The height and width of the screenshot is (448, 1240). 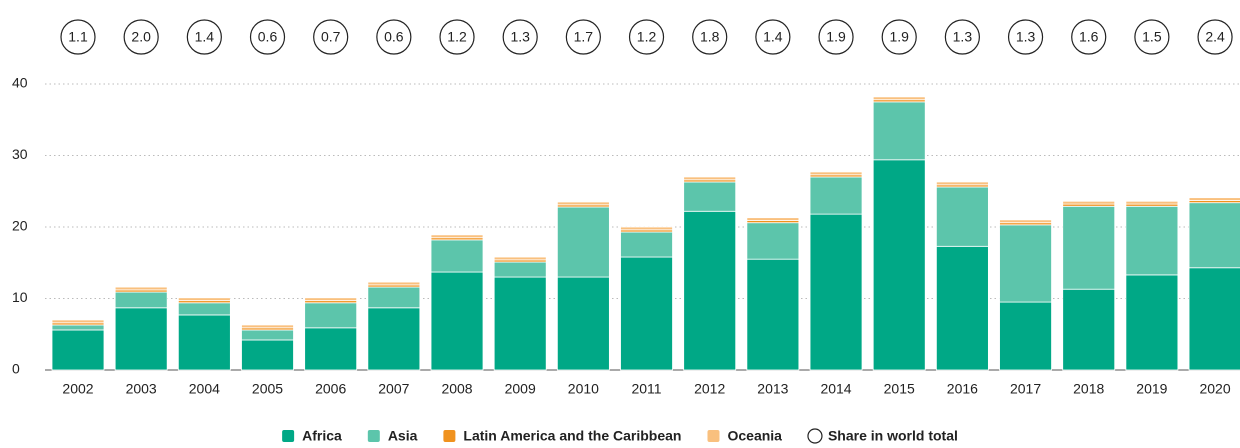 What do you see at coordinates (754, 436) in the screenshot?
I see `legend-label: Oceania` at bounding box center [754, 436].